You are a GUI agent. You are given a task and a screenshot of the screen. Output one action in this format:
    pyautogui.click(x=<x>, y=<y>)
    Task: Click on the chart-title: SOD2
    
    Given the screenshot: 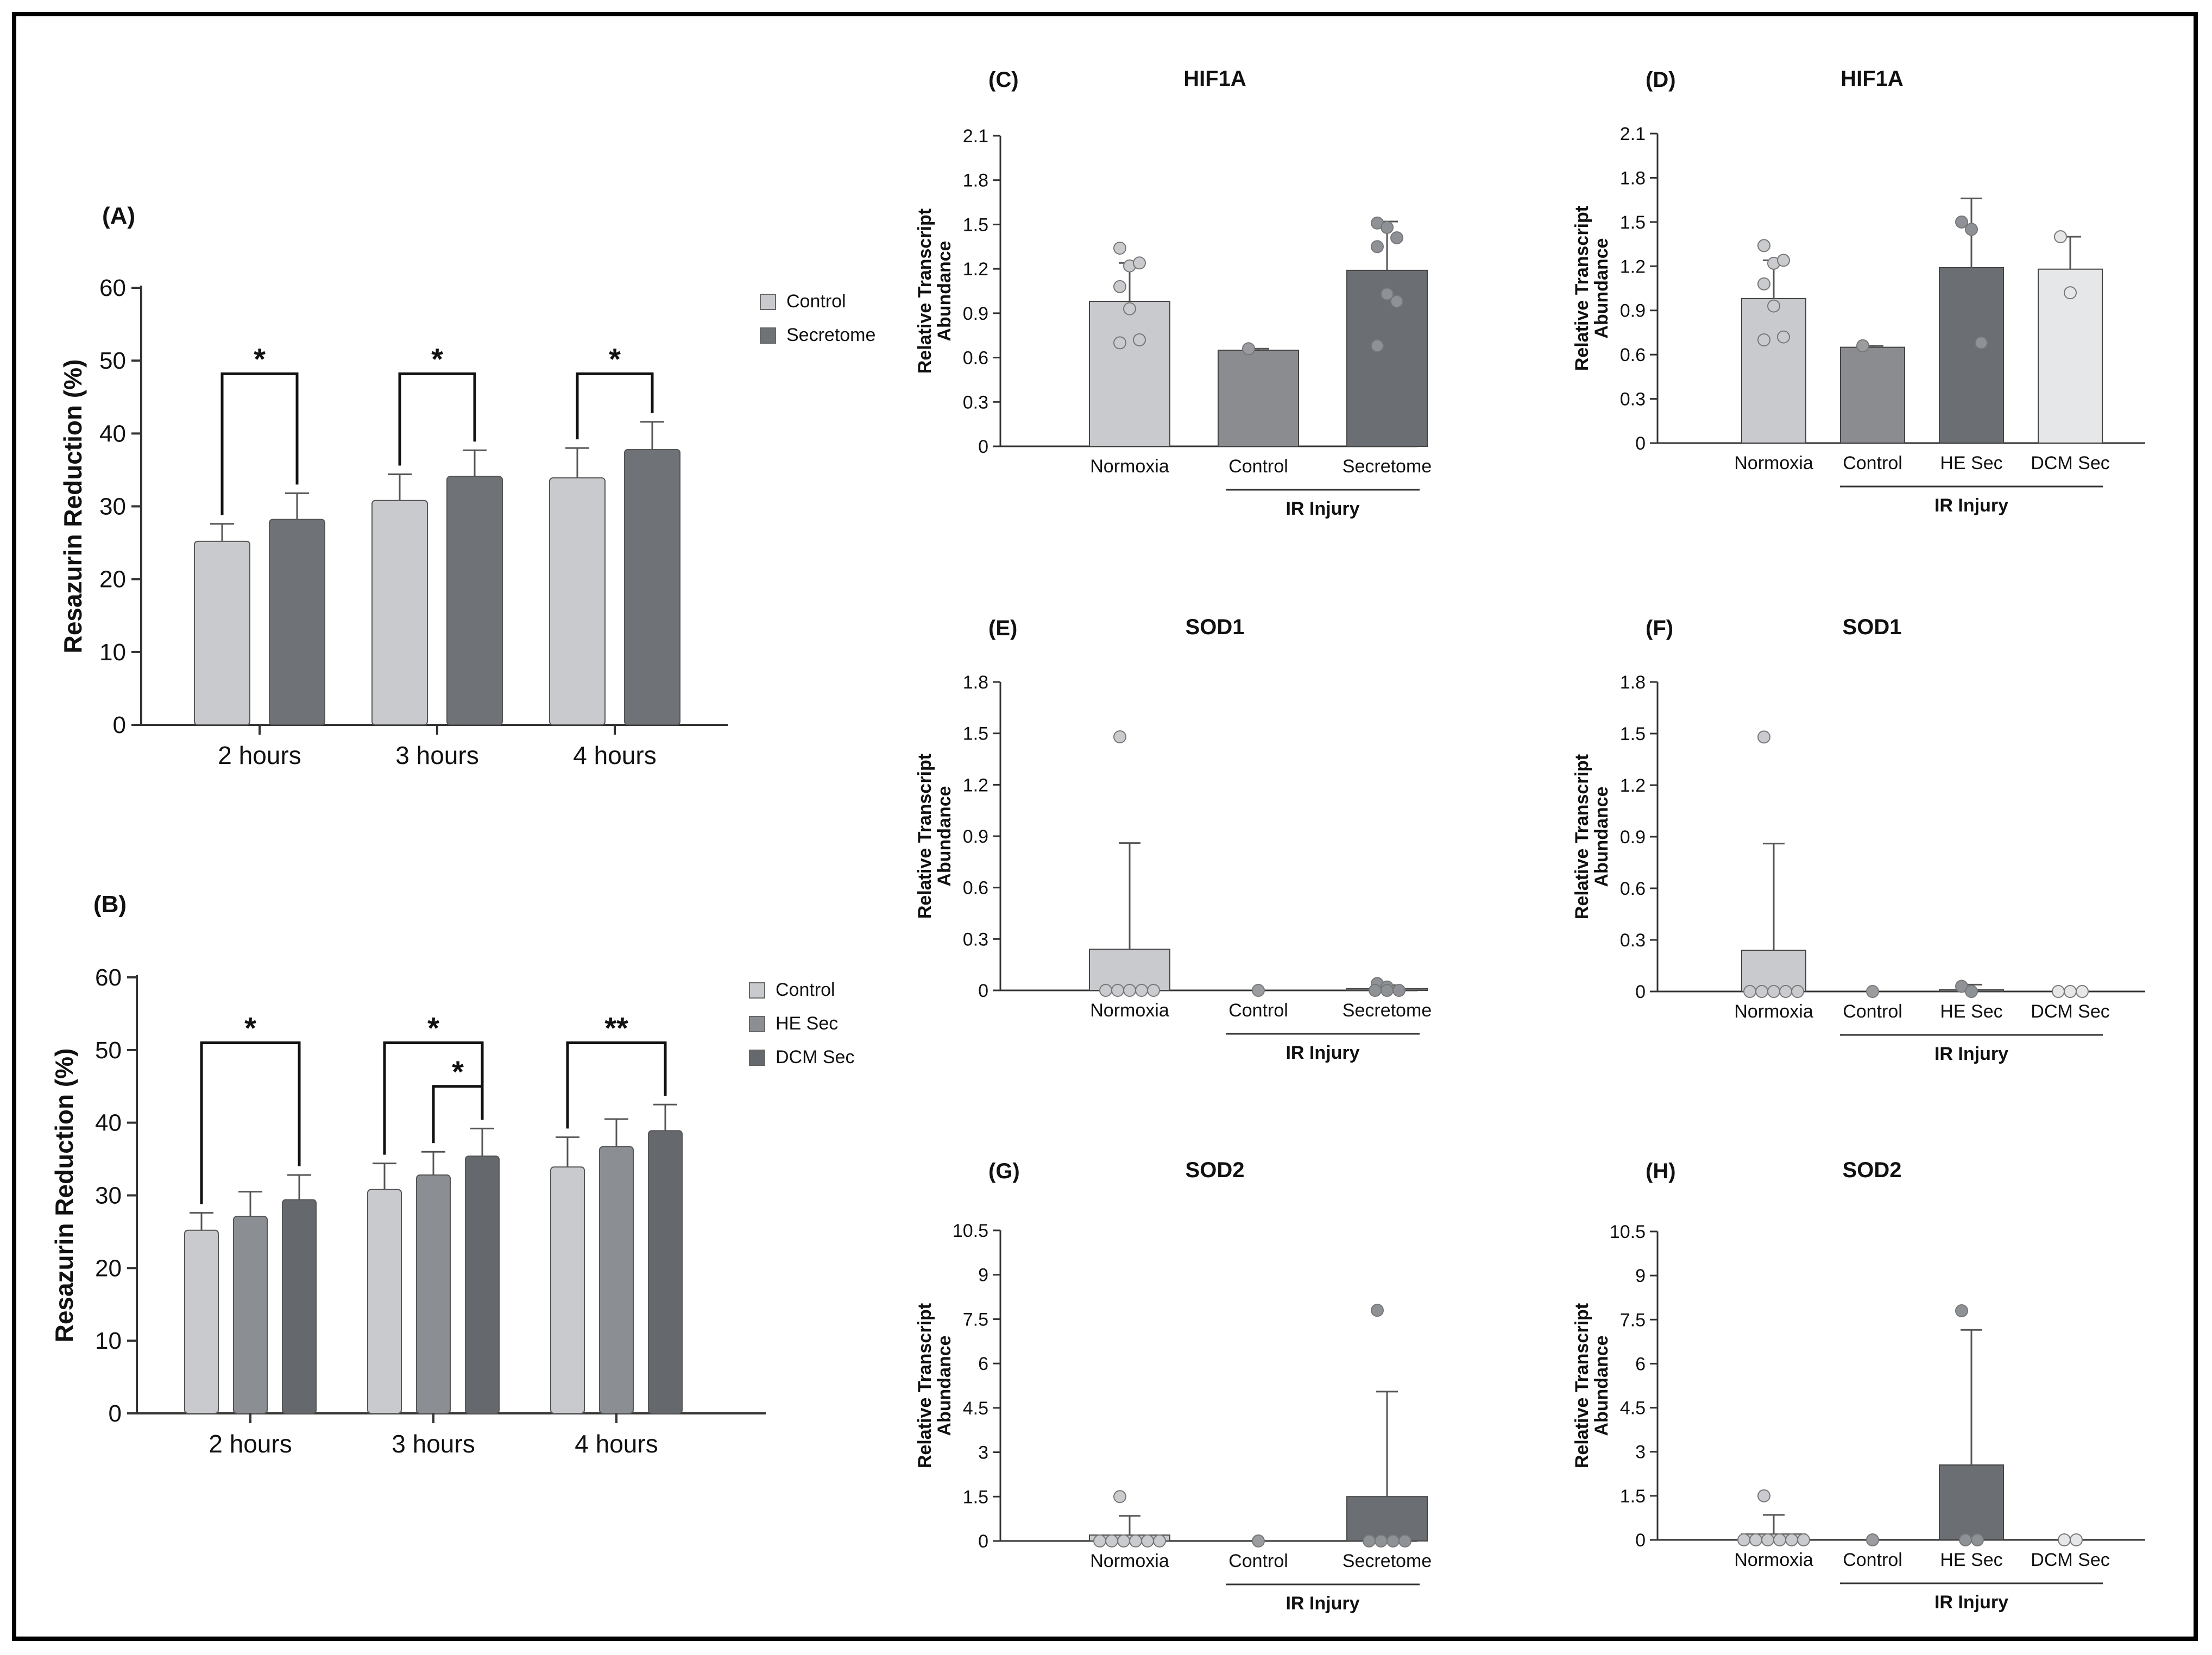 What is the action you would take?
    pyautogui.click(x=1215, y=1170)
    